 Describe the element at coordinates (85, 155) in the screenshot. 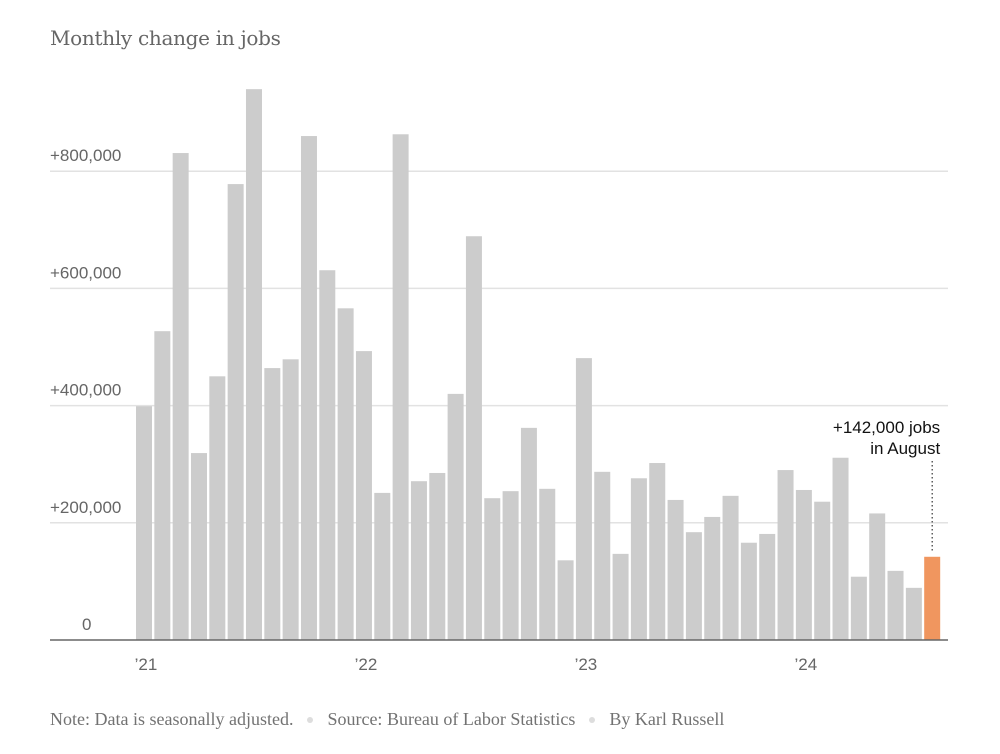

I see `y-tick-label: +800,000` at that location.